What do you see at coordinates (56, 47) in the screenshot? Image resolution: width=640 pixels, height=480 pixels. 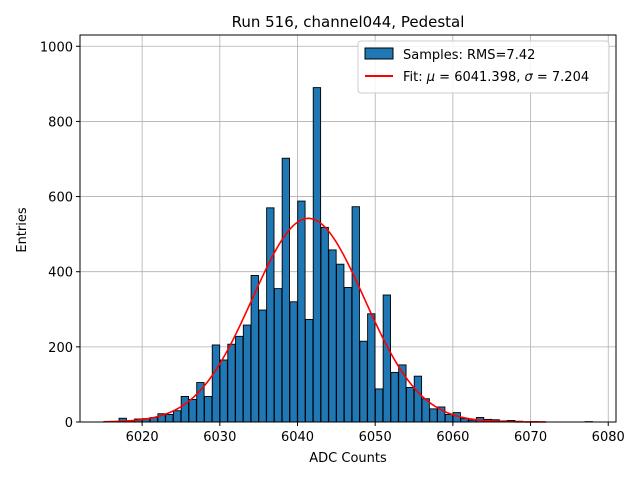 I see `y-tick-label: 1000` at bounding box center [56, 47].